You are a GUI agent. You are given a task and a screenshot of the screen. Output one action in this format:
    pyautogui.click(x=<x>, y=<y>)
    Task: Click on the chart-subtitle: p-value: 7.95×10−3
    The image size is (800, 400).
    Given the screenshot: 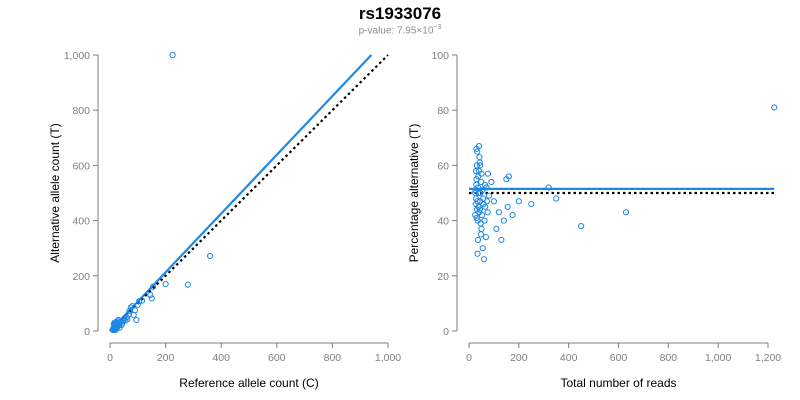 What is the action you would take?
    pyautogui.click(x=400, y=30)
    